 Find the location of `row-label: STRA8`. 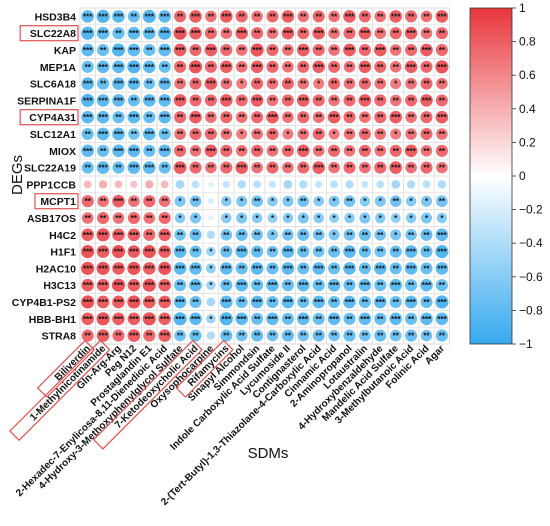

row-label: STRA8 is located at coordinates (59, 337).